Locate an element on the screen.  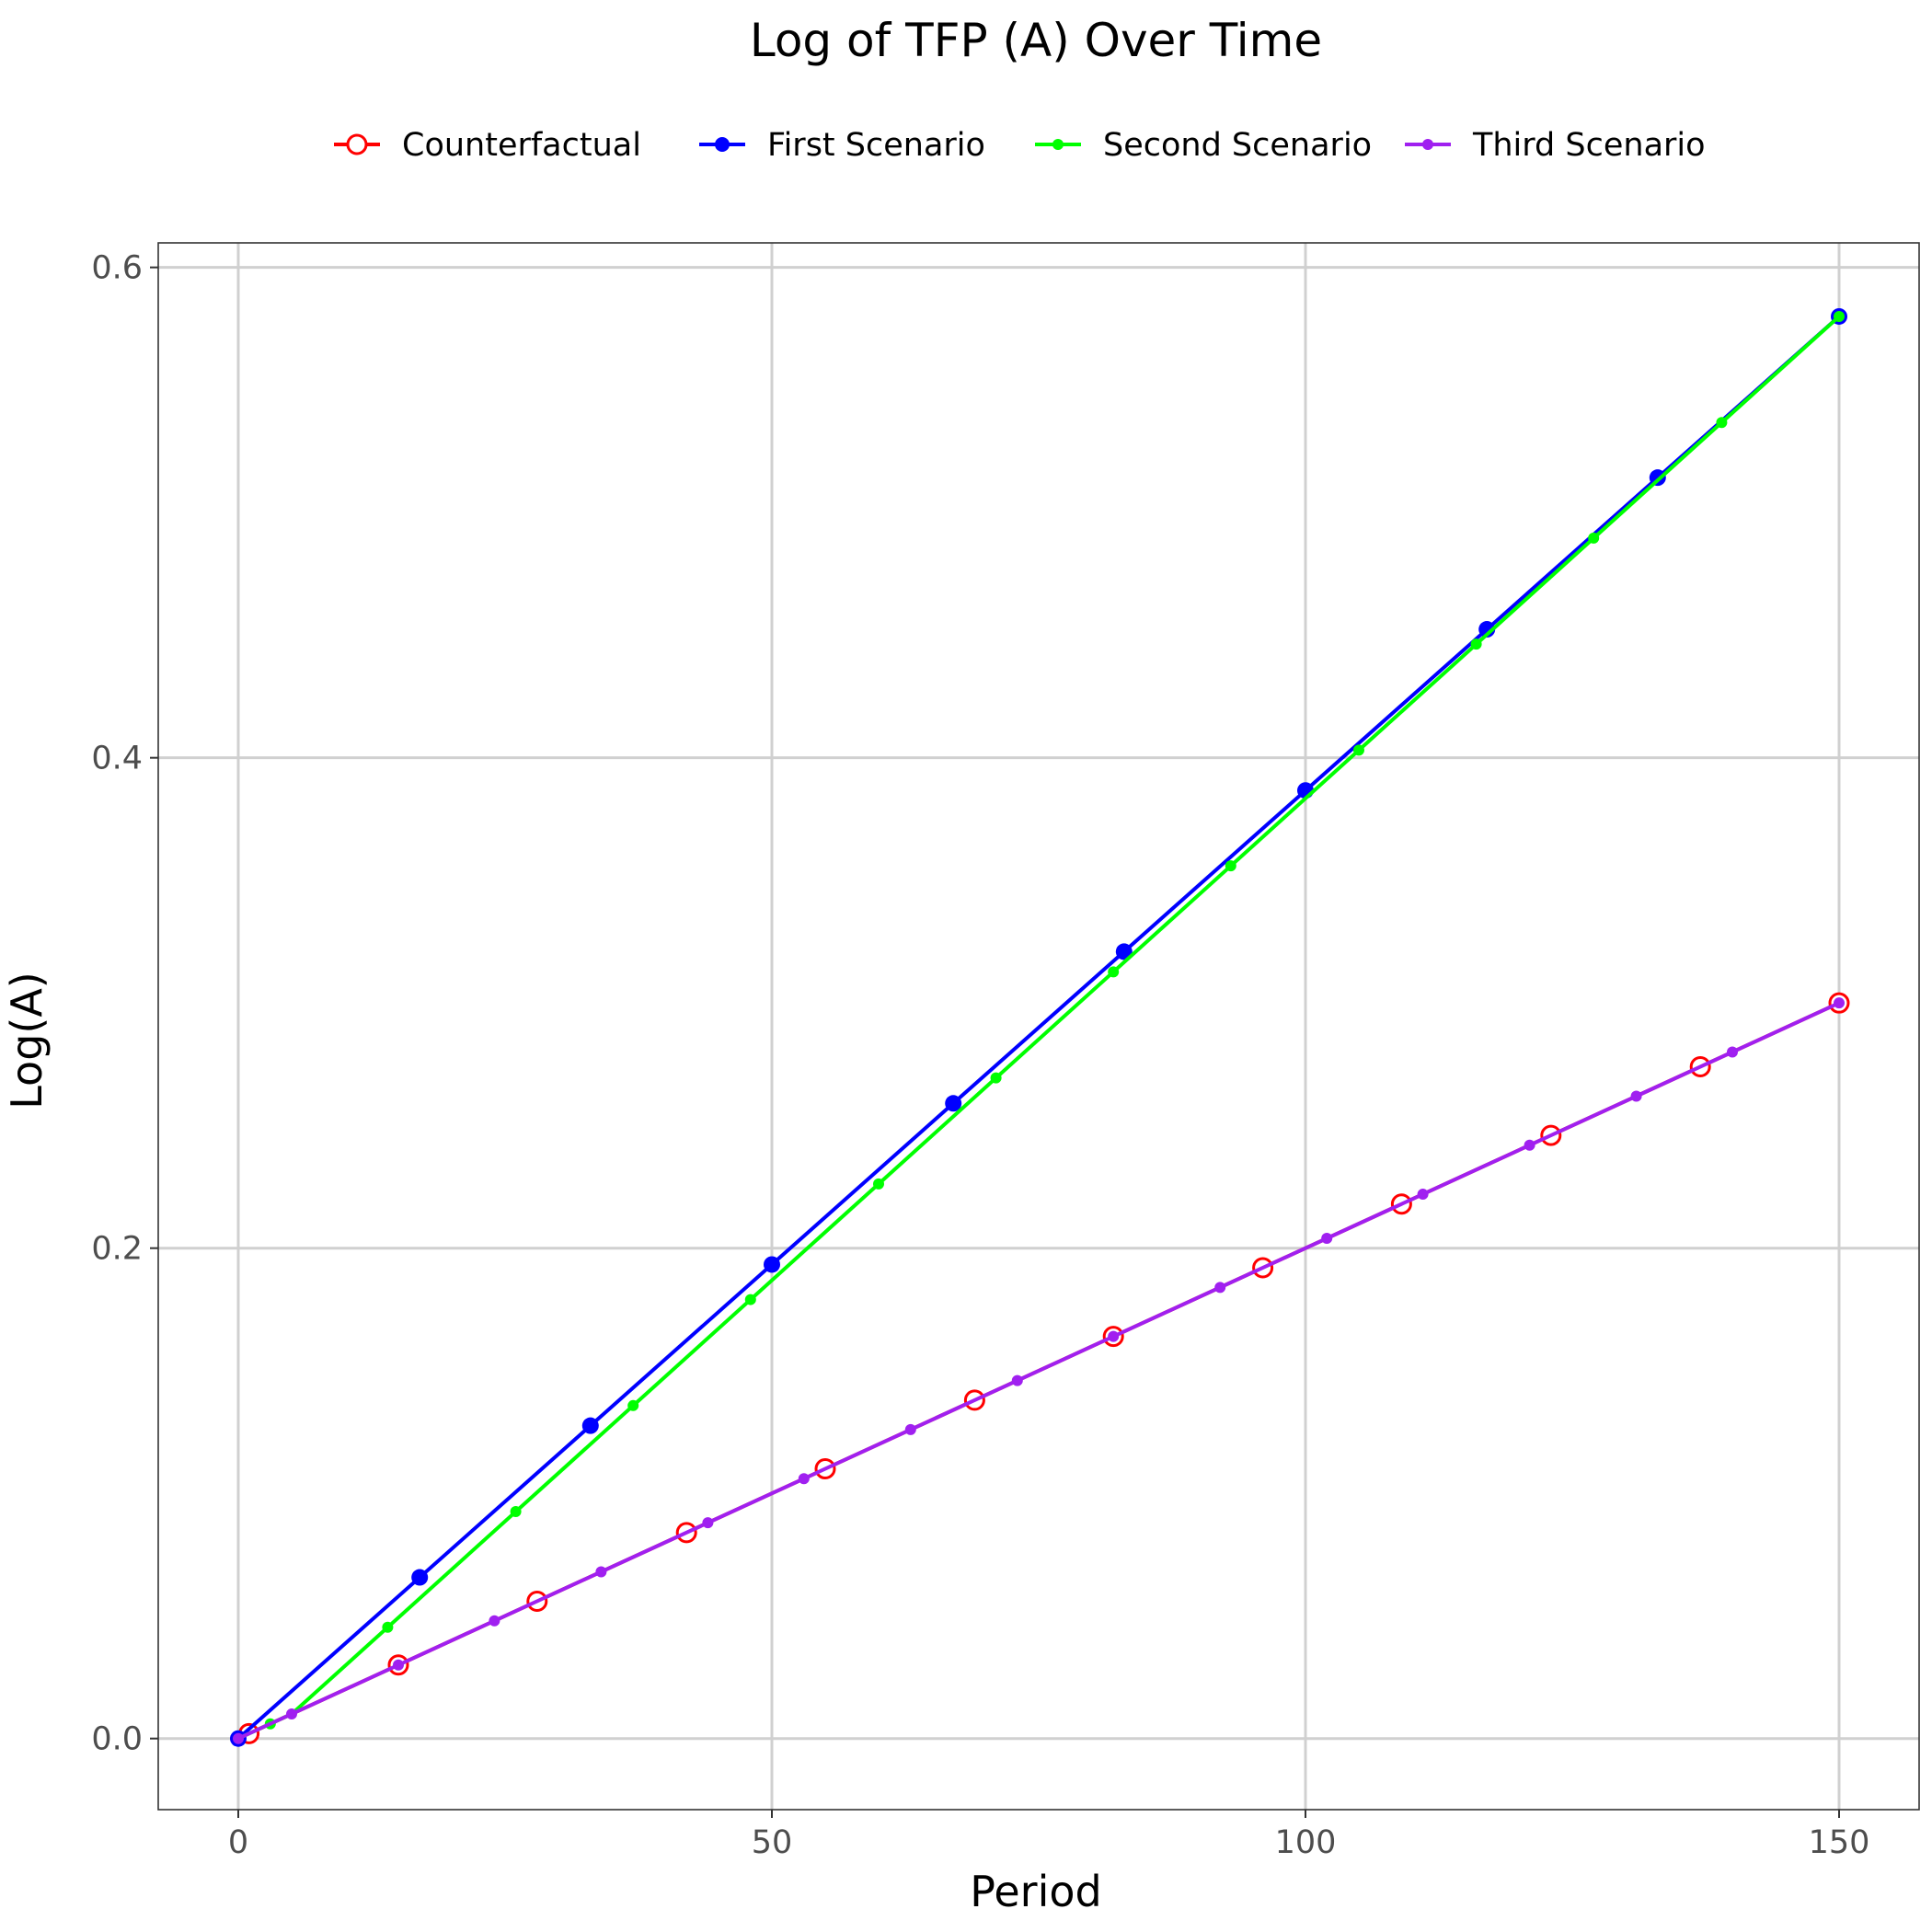
legend-label: Second Scenario is located at coordinates (1237, 145).